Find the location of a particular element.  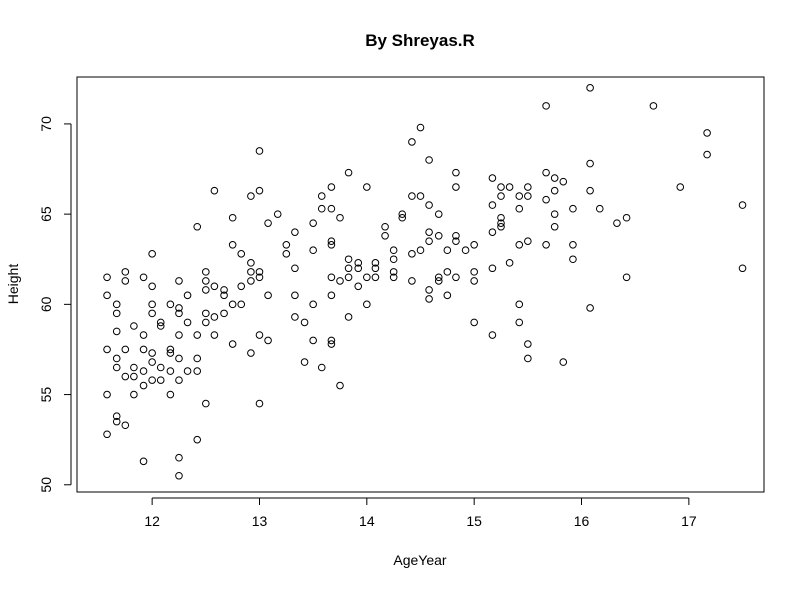

y-tick-label: 65 is located at coordinates (46, 214).